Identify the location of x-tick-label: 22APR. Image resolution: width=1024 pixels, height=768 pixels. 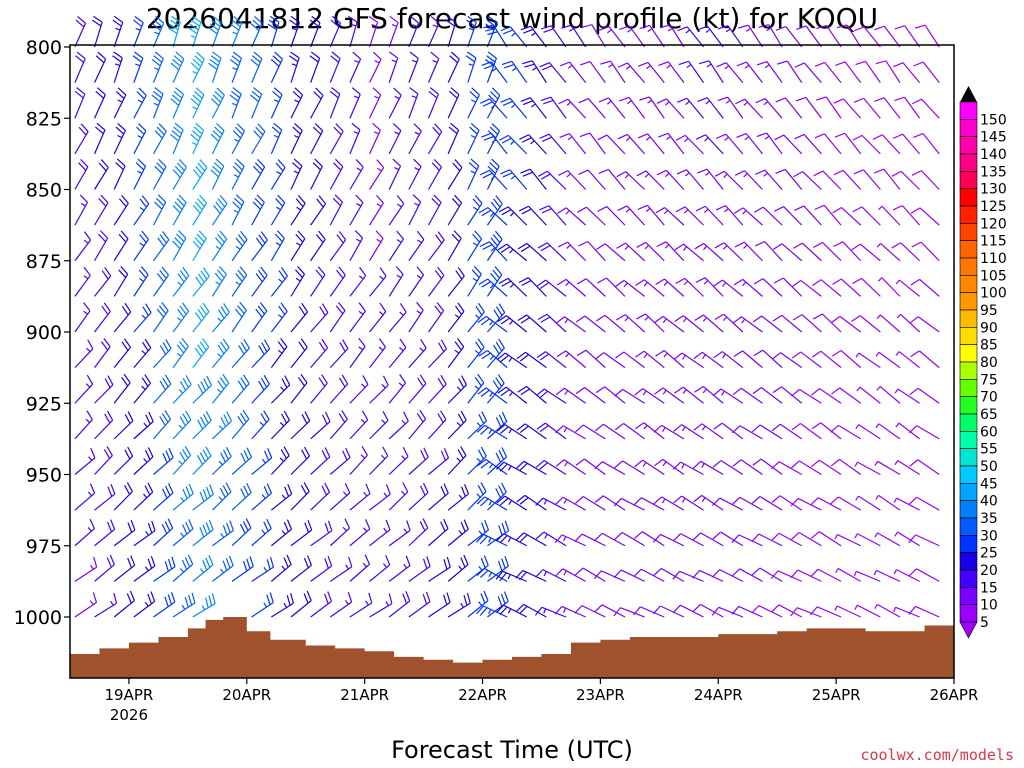
(482, 695).